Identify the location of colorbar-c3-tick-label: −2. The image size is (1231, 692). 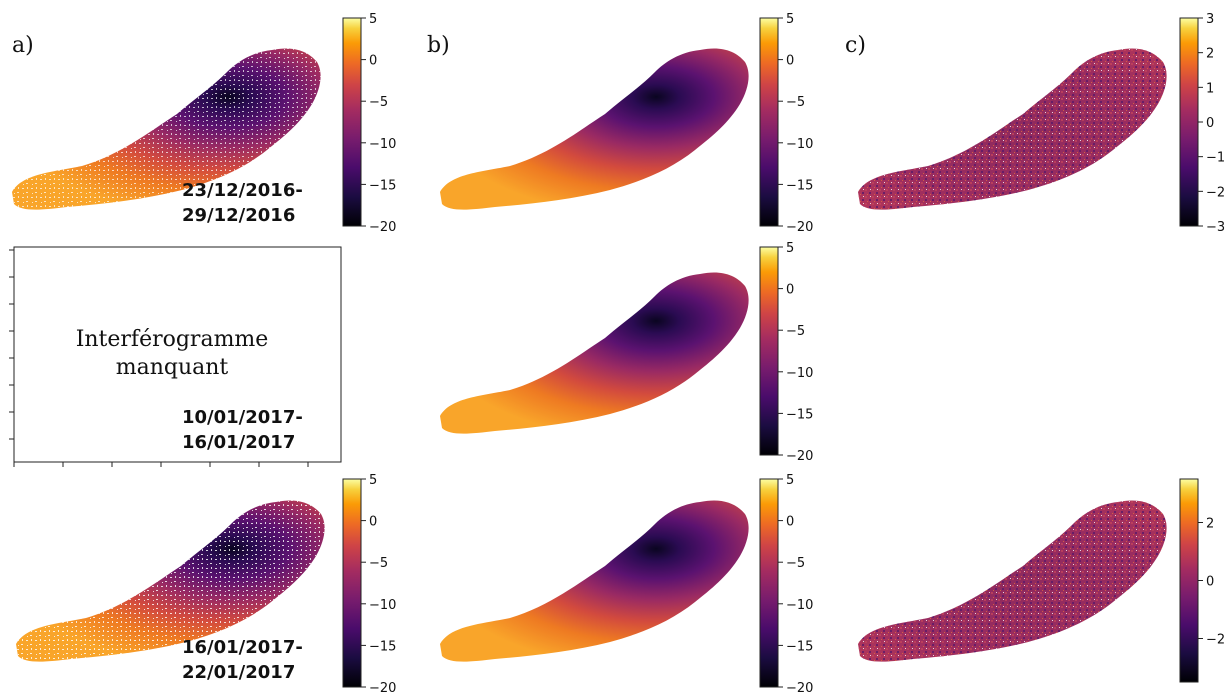
(1215, 640).